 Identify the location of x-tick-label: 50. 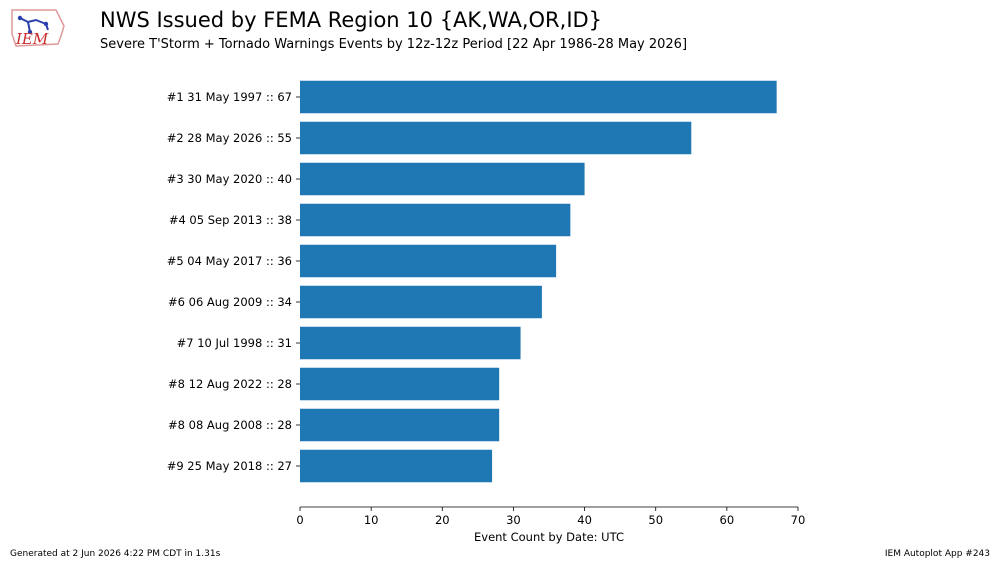
(655, 520).